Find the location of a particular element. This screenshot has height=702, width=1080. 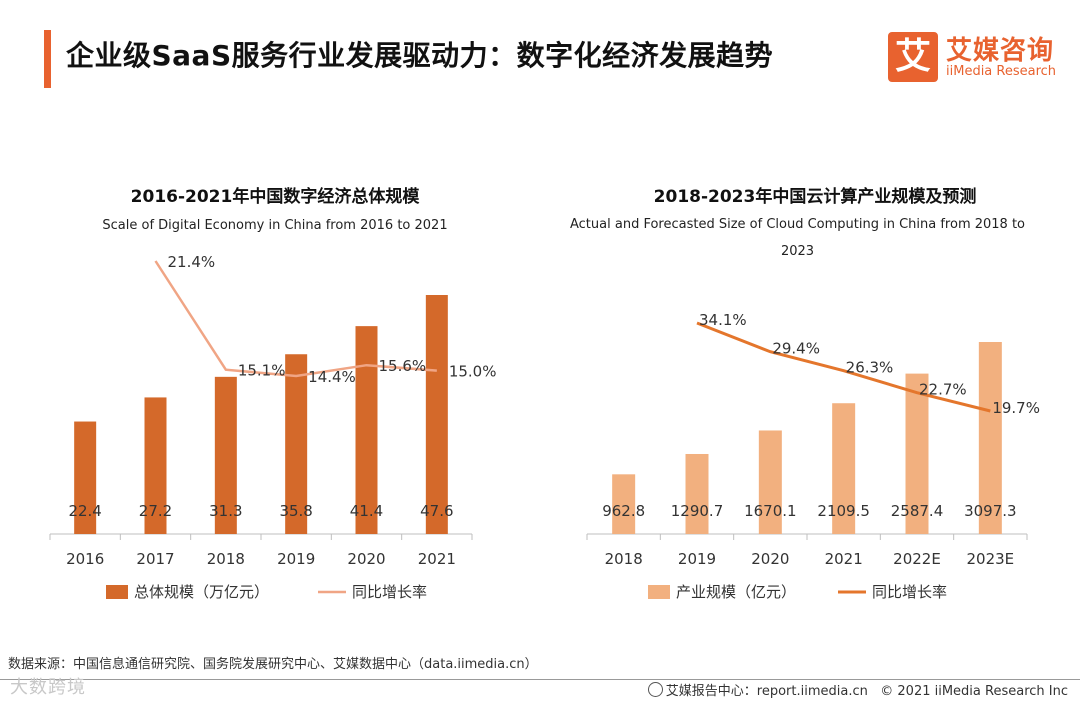

growth-rate-label: 14.4% is located at coordinates (332, 377).